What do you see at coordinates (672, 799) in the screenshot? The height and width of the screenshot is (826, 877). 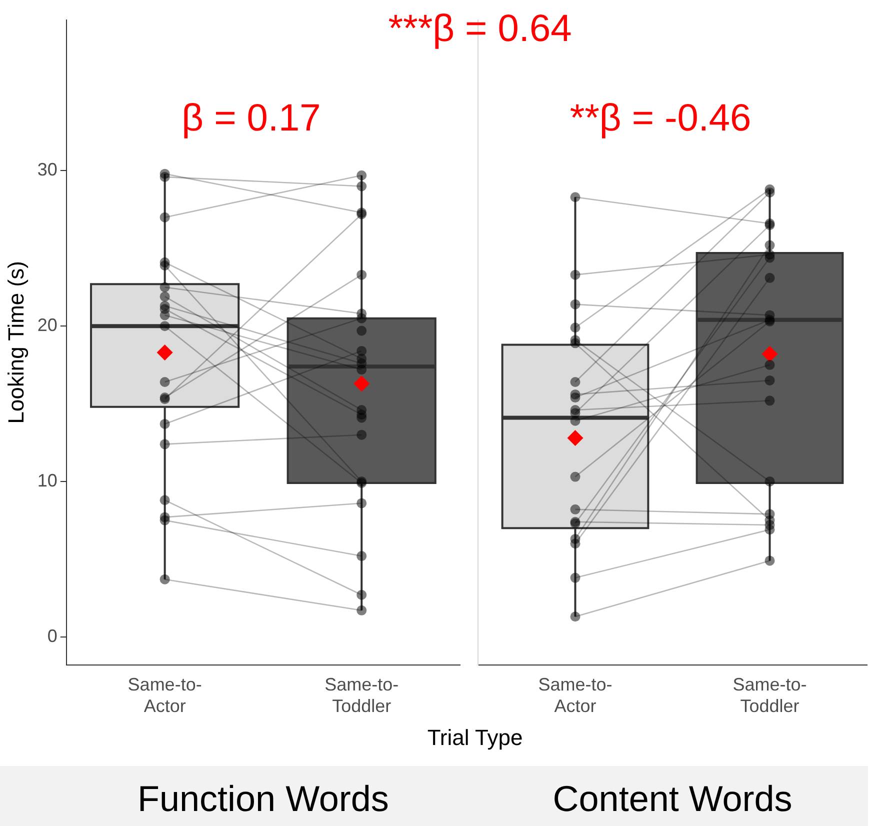 I see `text: Content Words` at bounding box center [672, 799].